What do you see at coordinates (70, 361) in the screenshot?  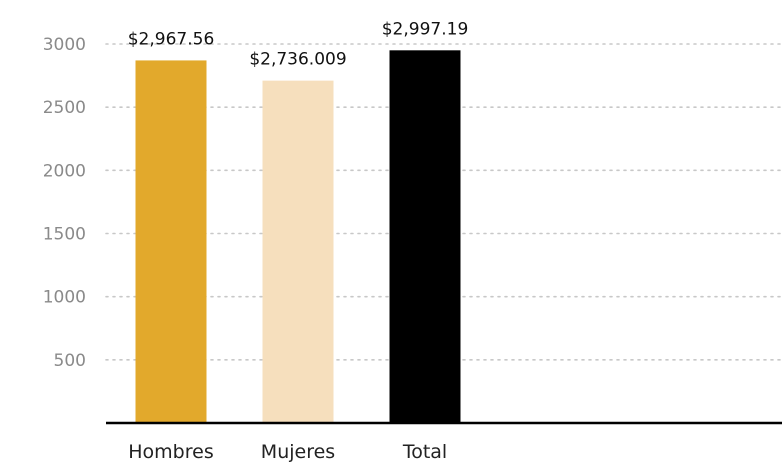 I see `y-tick-label: 500` at bounding box center [70, 361].